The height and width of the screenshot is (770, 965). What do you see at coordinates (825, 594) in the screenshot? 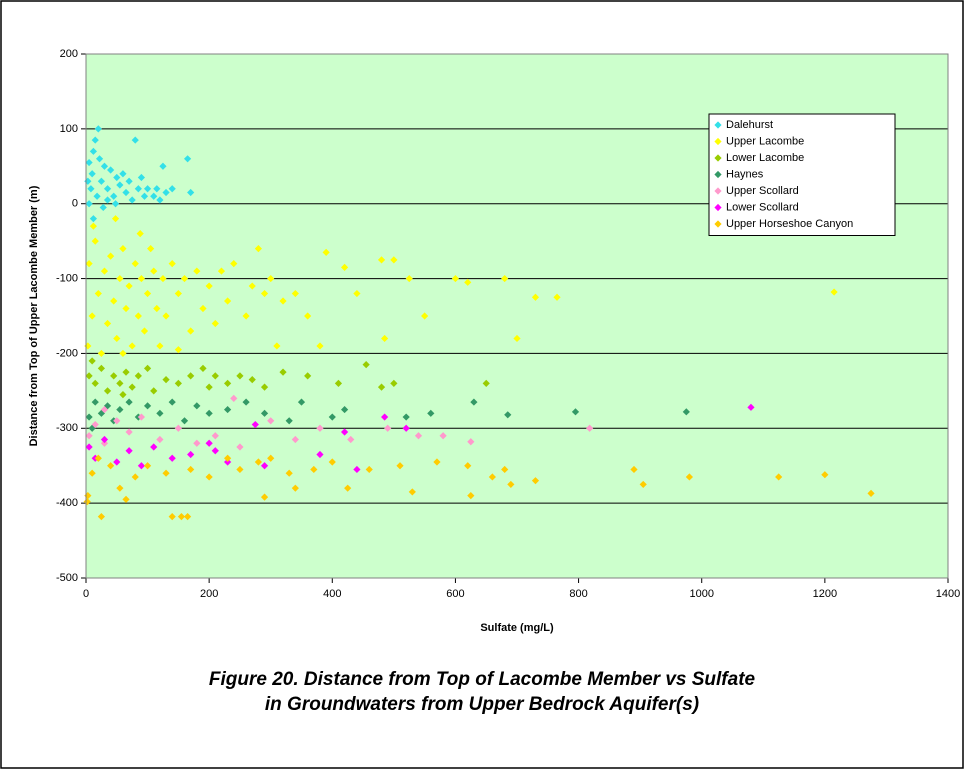
I see `x-tick-label: 1200` at bounding box center [825, 594].